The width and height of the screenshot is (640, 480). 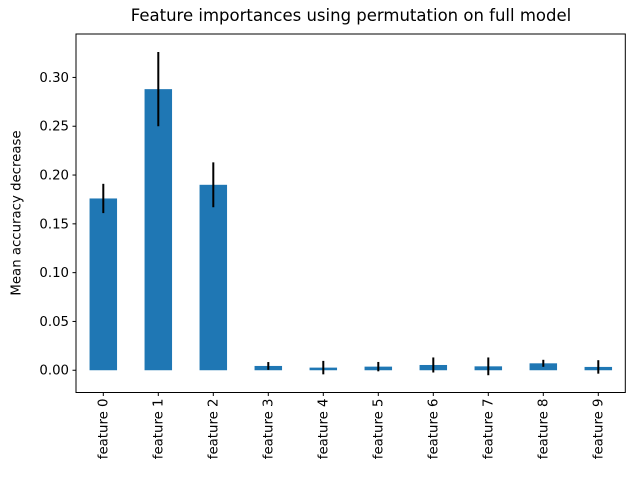 What do you see at coordinates (159, 429) in the screenshot?
I see `x-tick-label-feature-1: feature 1` at bounding box center [159, 429].